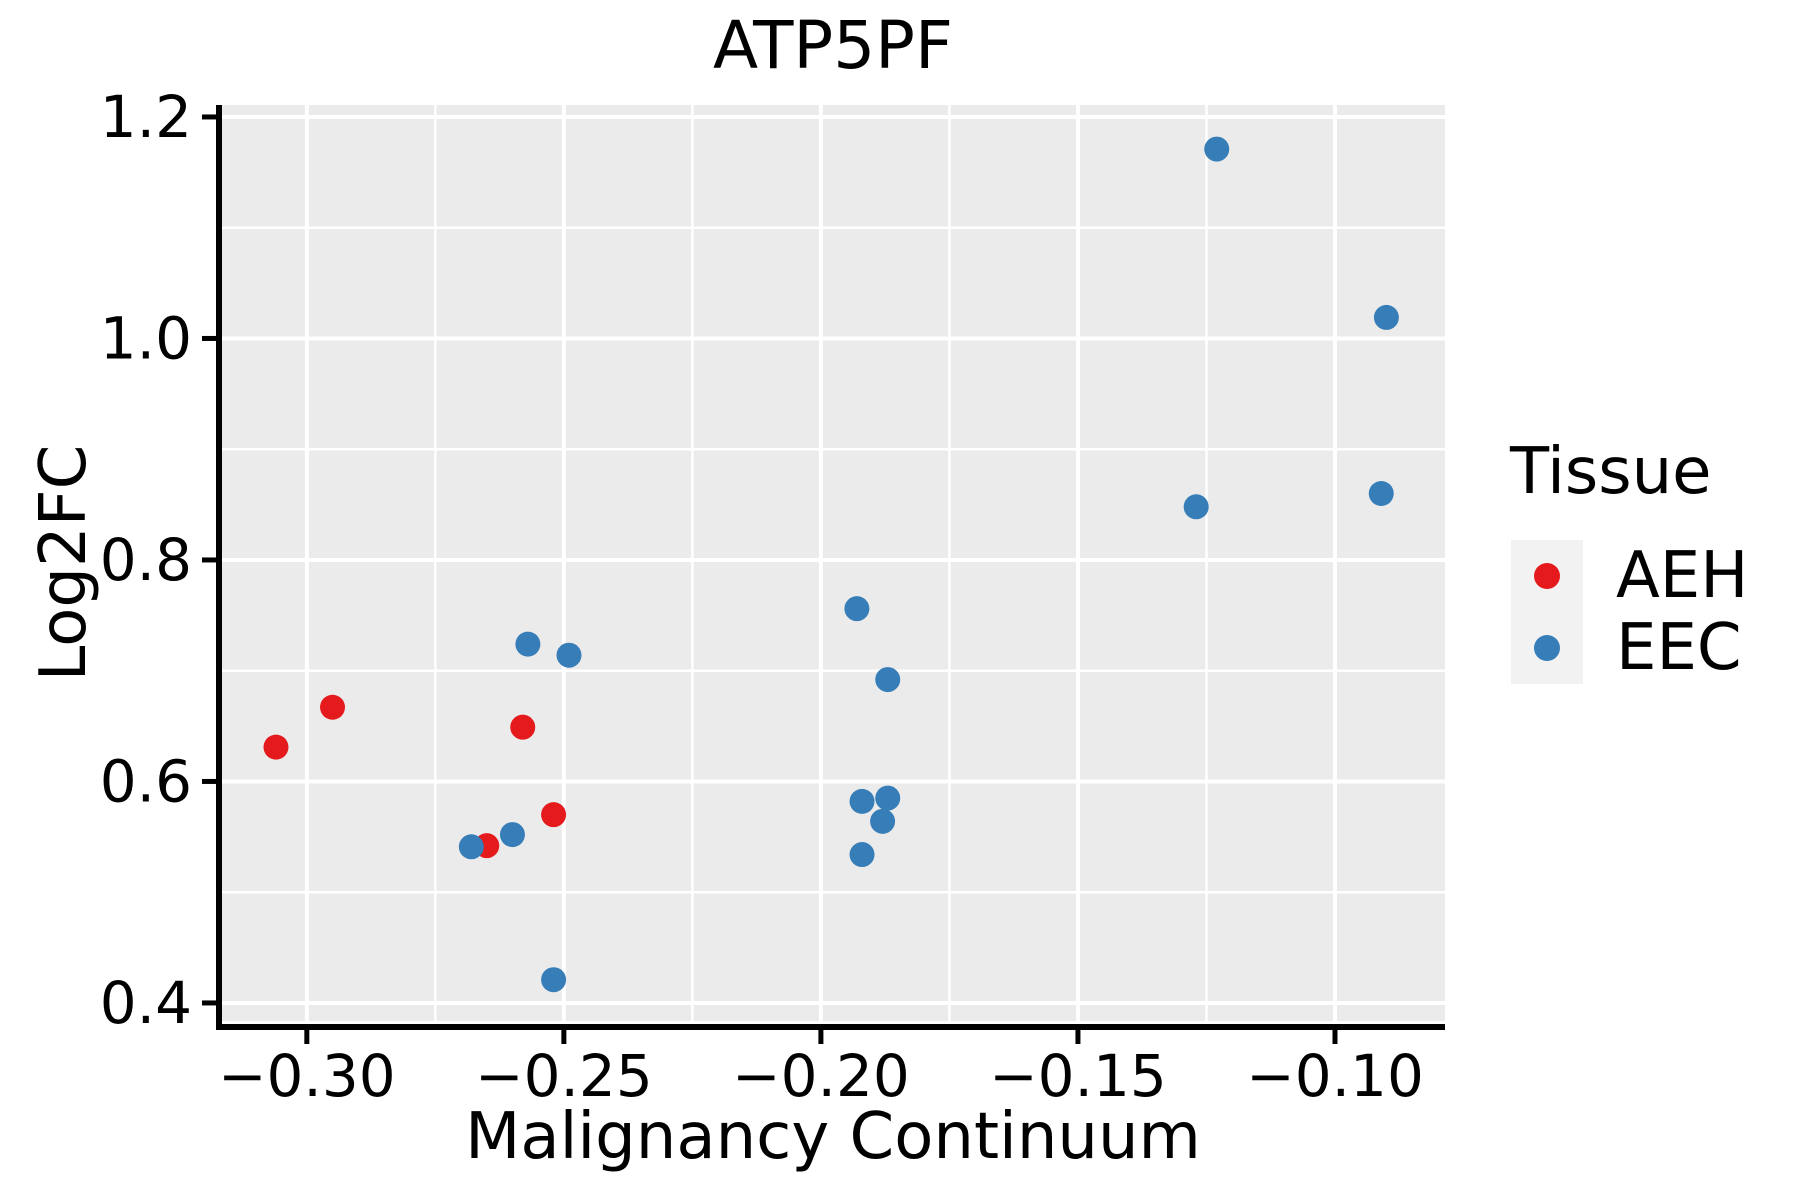 This screenshot has width=1800, height=1200. I want to click on y-axis-title: Log2FC, so click(64, 563).